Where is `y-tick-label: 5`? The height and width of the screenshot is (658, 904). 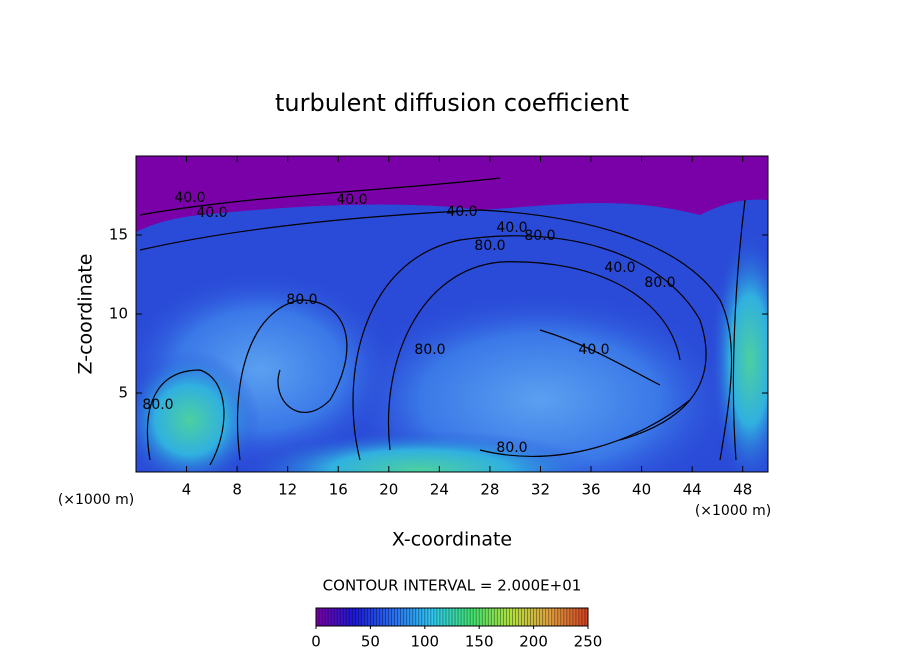 y-tick-label: 5 is located at coordinates (123, 393).